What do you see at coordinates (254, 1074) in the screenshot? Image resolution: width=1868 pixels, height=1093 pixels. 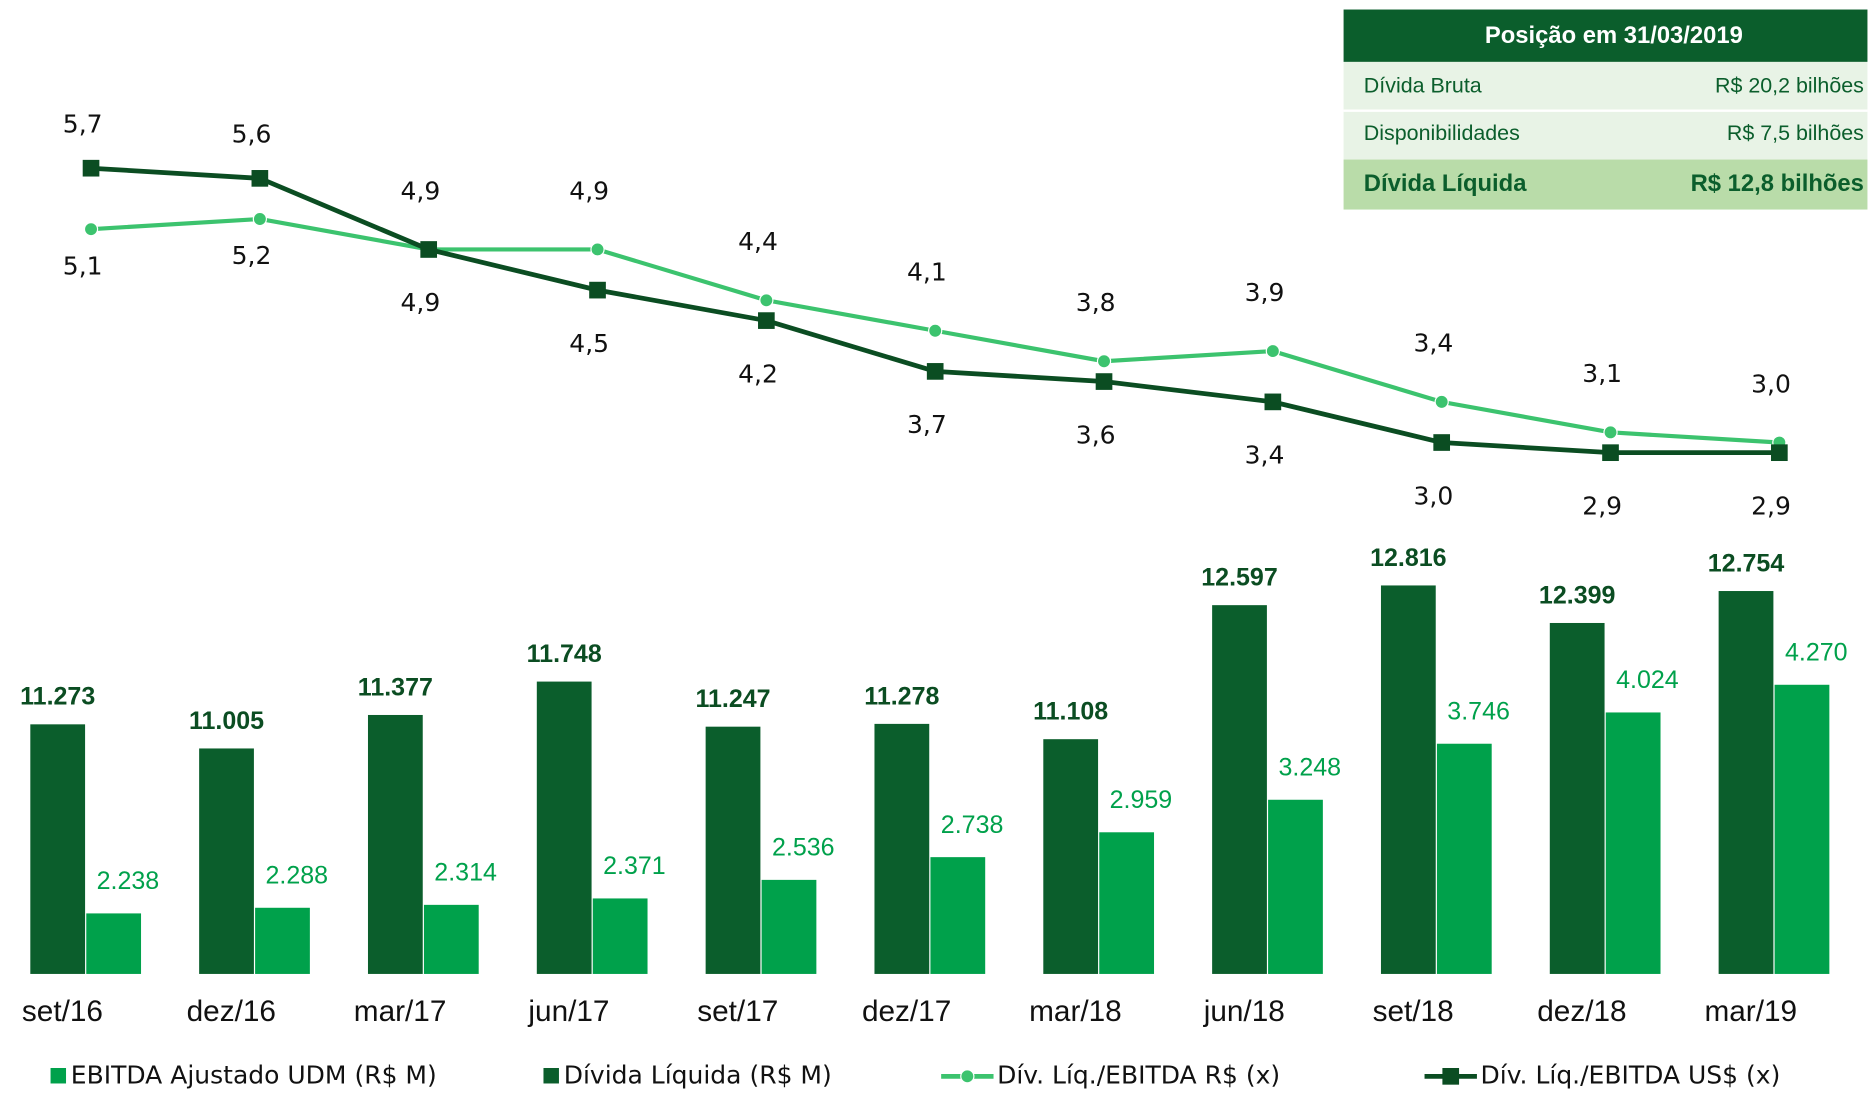 I see `legend-label: EBITDA Ajustado UDM (R$ M)` at bounding box center [254, 1074].